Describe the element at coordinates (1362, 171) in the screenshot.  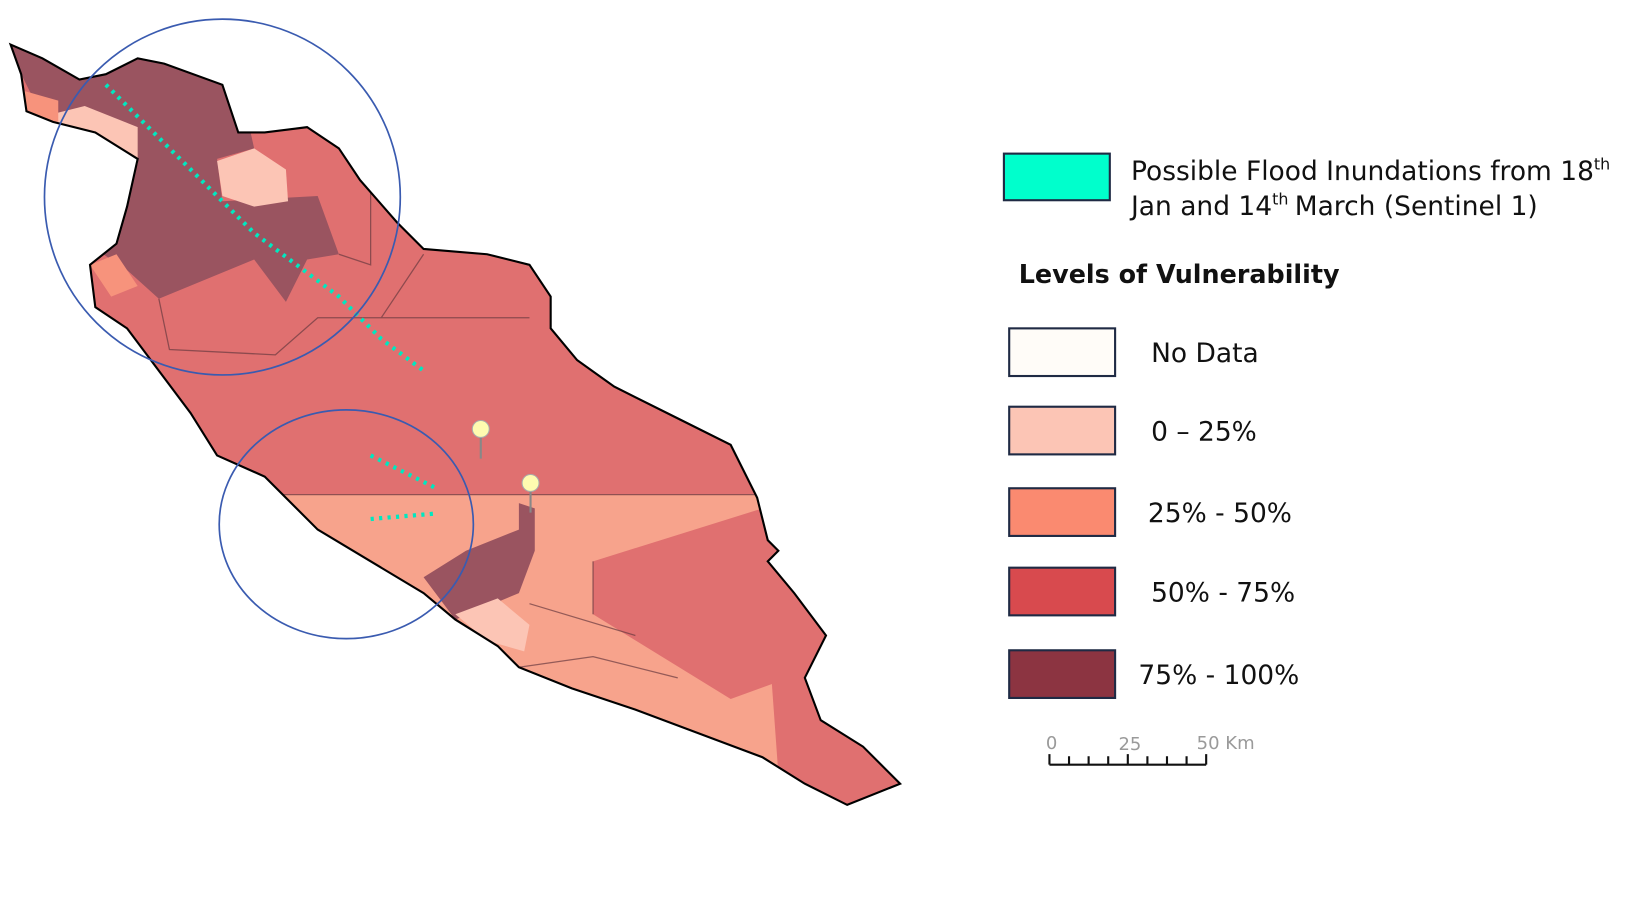
I see `legend-text: Possible Flood Inundations from 18` at that location.